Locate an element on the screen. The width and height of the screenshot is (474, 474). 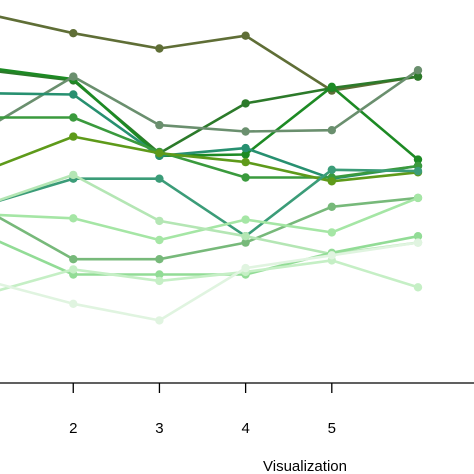
x-axis-label: Visualization is located at coordinates (305, 466).